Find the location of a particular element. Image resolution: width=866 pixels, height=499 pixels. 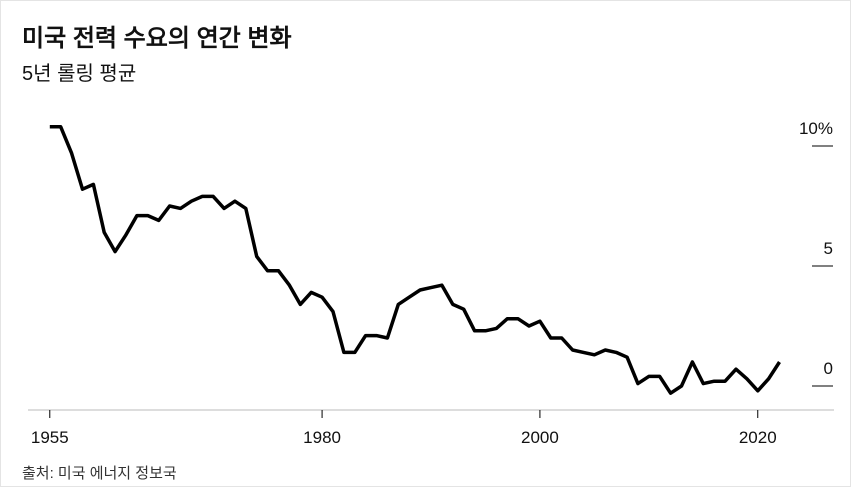

chart-title: 미국 전력 수요의 연간 변화 is located at coordinates (157, 38).